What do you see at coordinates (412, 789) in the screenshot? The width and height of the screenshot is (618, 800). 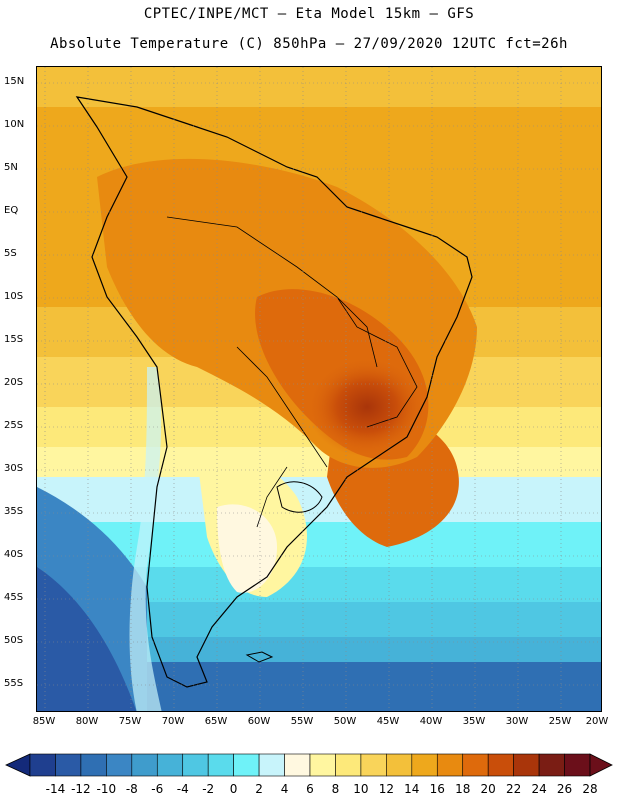 I see `colorbar-tick-label: 14` at bounding box center [412, 789].